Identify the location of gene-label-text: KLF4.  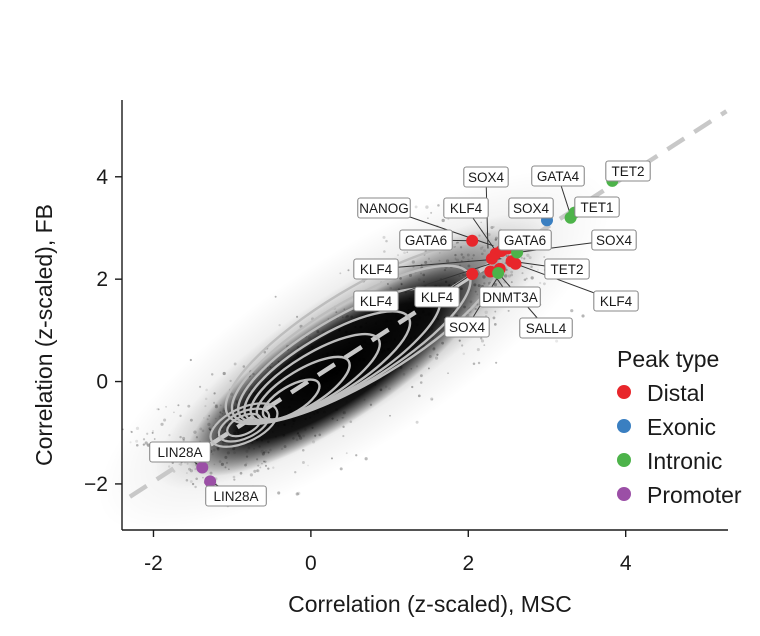
(376, 301).